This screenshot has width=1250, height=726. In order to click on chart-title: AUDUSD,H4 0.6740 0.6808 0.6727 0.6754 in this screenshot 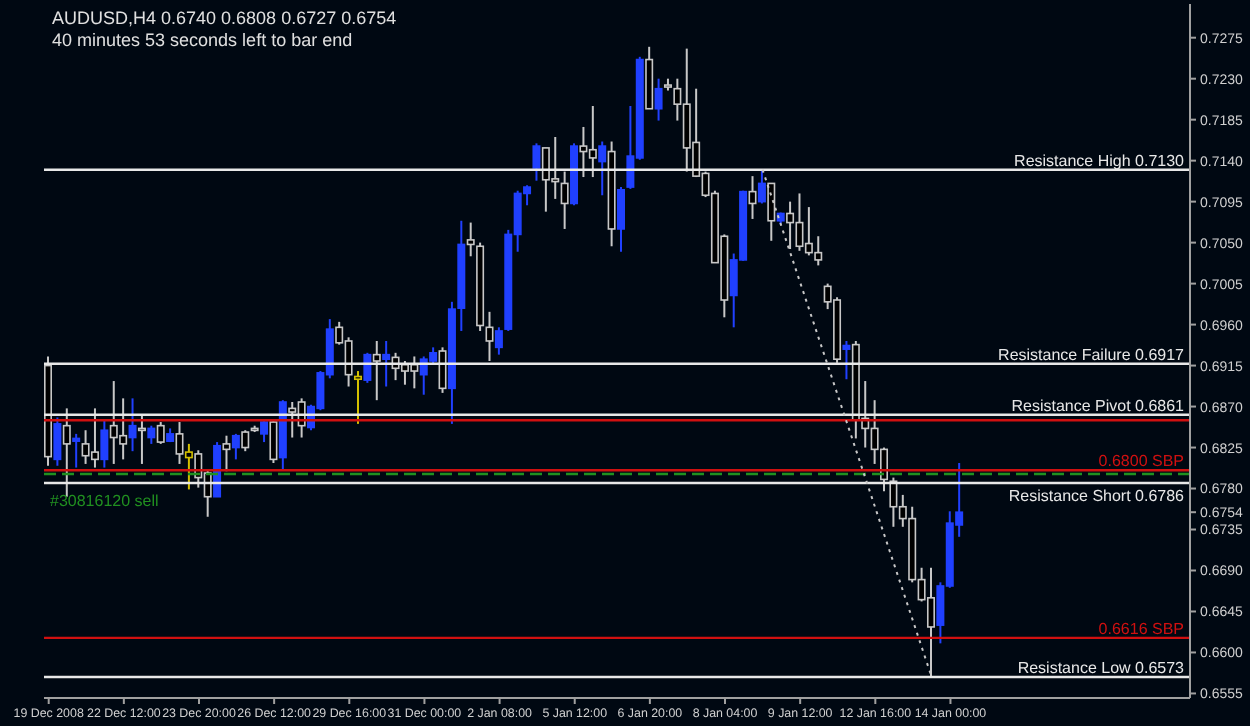, I will do `click(224, 19)`.